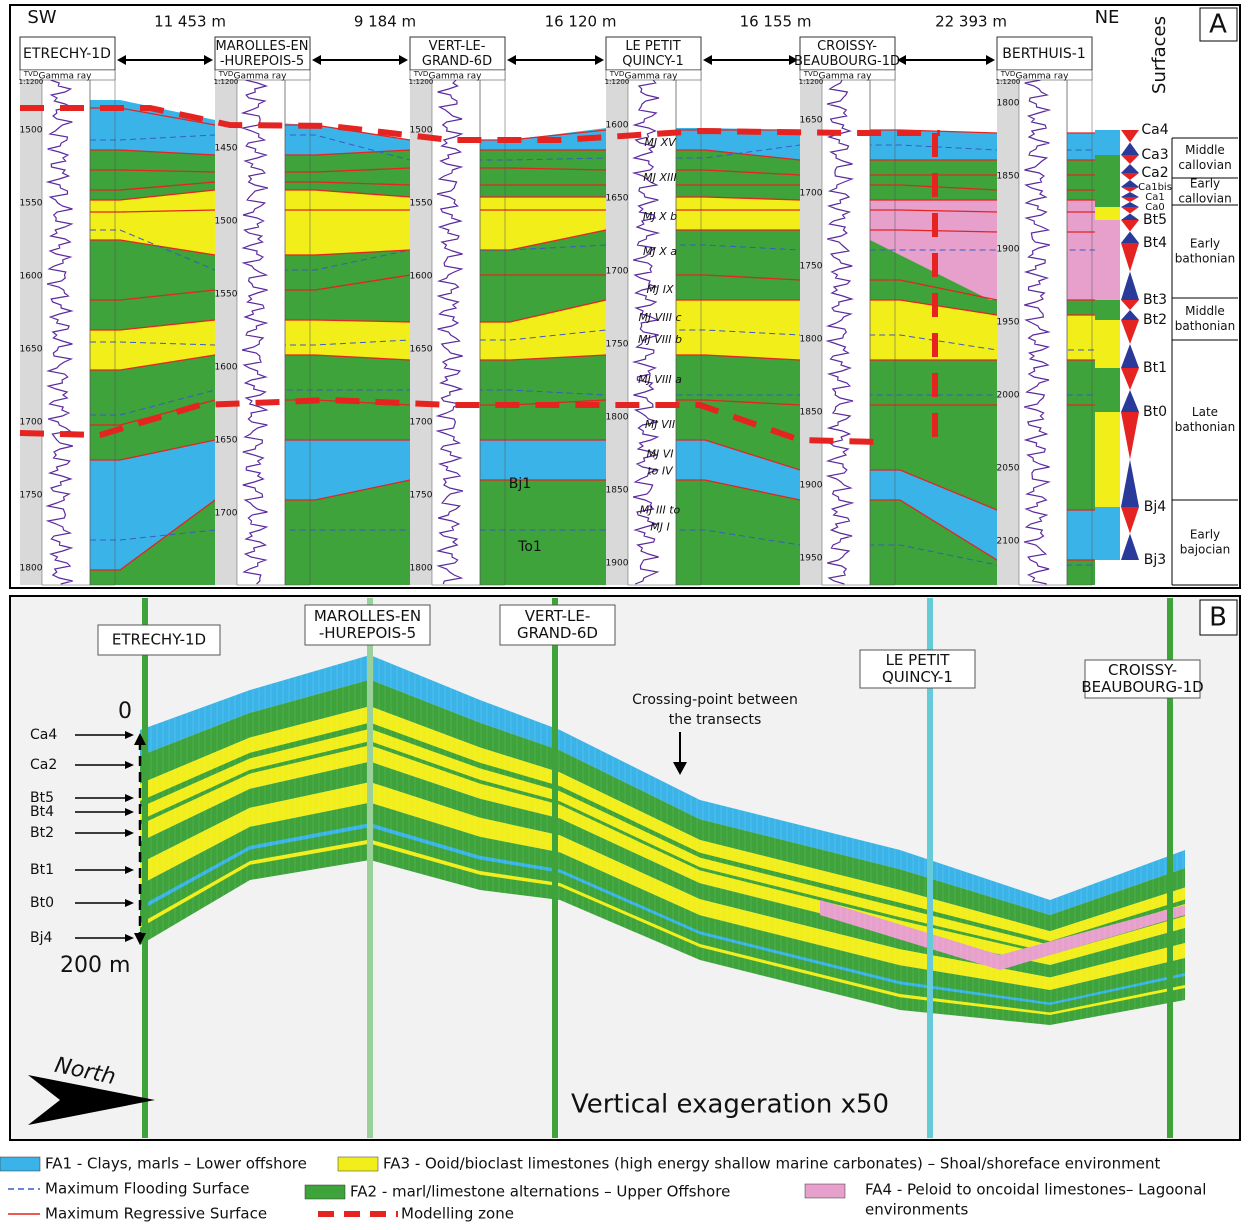 This screenshot has width=1250, height=1230. What do you see at coordinates (421, 328) in the screenshot?
I see `depth-track` at bounding box center [421, 328].